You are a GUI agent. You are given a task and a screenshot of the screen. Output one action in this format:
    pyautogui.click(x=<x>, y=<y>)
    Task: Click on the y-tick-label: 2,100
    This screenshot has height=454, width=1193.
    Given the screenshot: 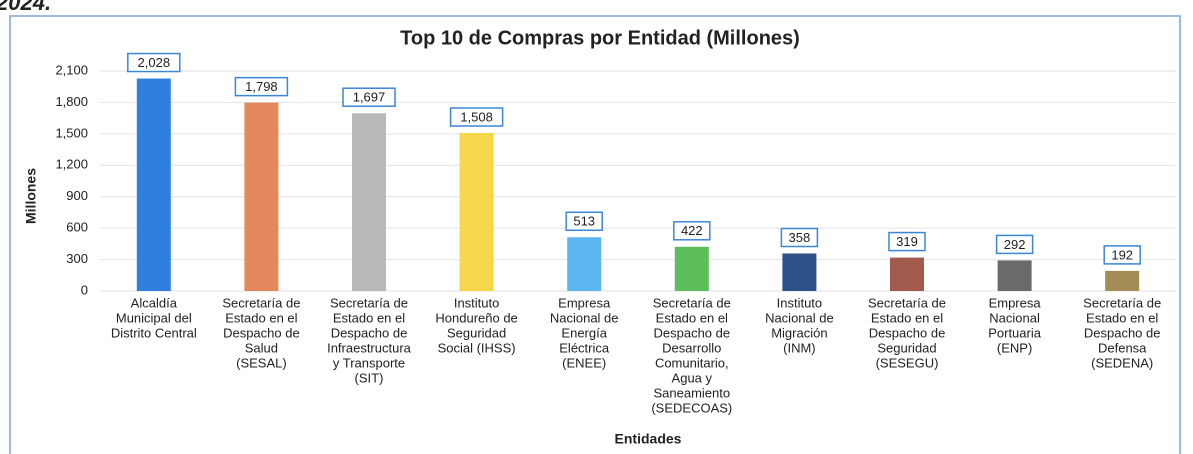 What is the action you would take?
    pyautogui.click(x=71, y=69)
    